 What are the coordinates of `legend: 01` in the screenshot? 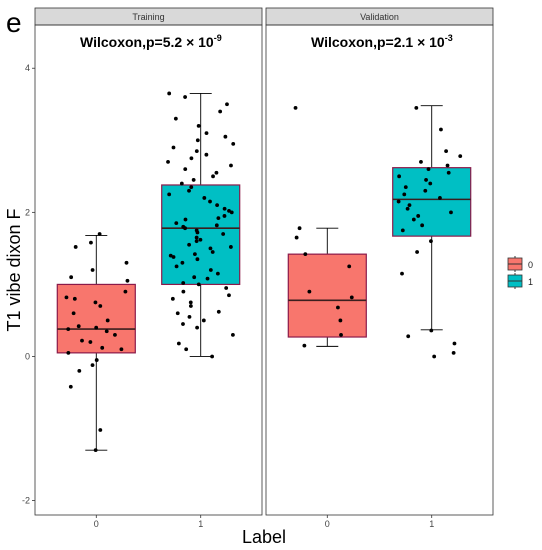 It's located at (520, 272).